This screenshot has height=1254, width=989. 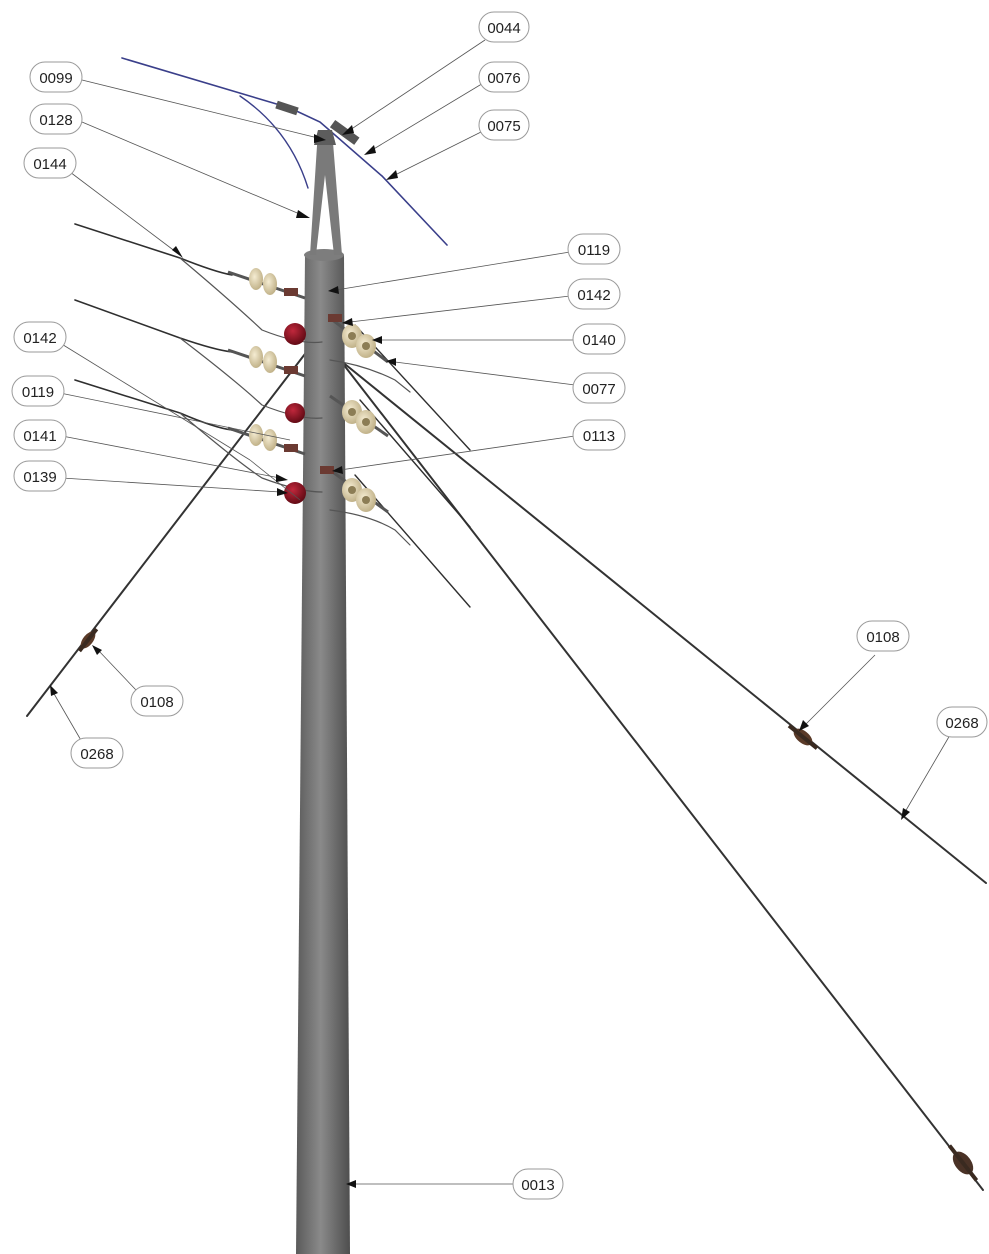 I want to click on callout-label: 0140, so click(x=598, y=340).